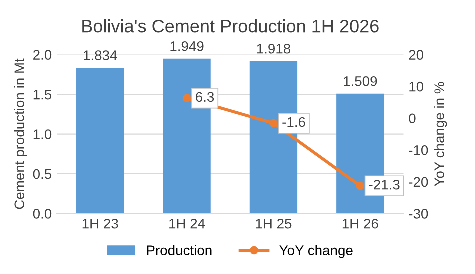 The width and height of the screenshot is (475, 274). I want to click on y-tick-label: 2.0, so click(43, 55).